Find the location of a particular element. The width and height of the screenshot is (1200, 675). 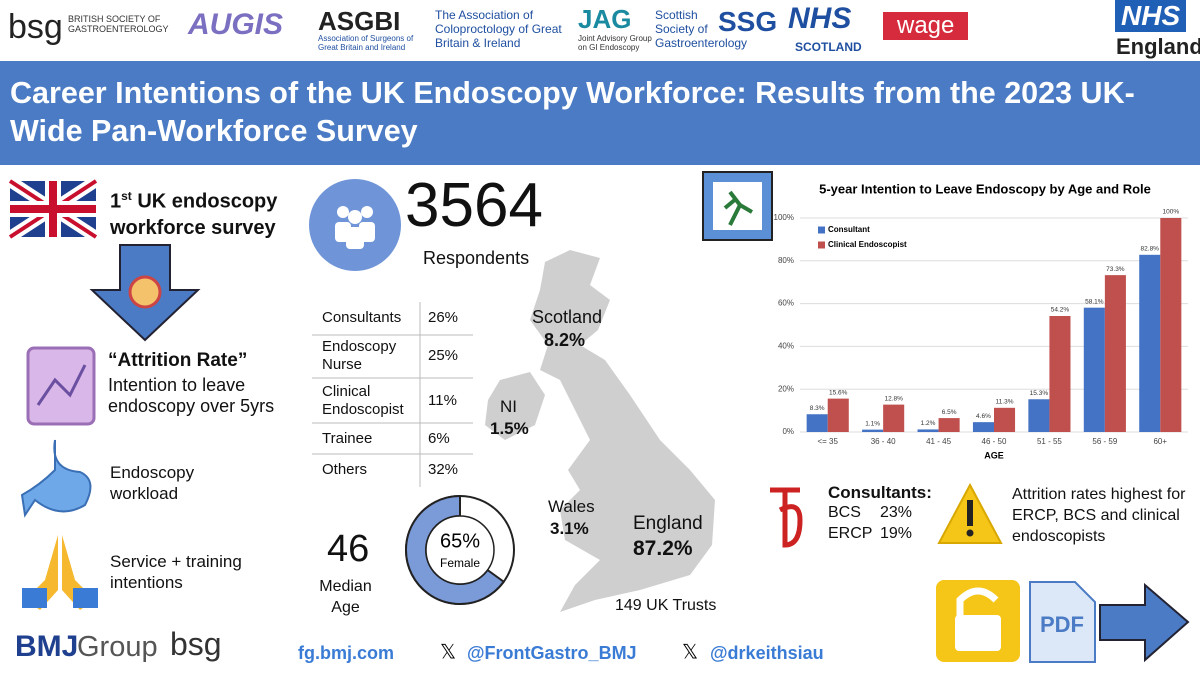

respondents-label: Respondents is located at coordinates (476, 258).